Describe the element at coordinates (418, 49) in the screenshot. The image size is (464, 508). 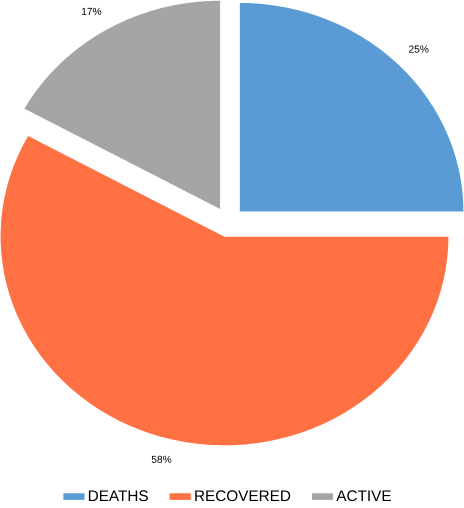
I see `data-label: 25%` at that location.